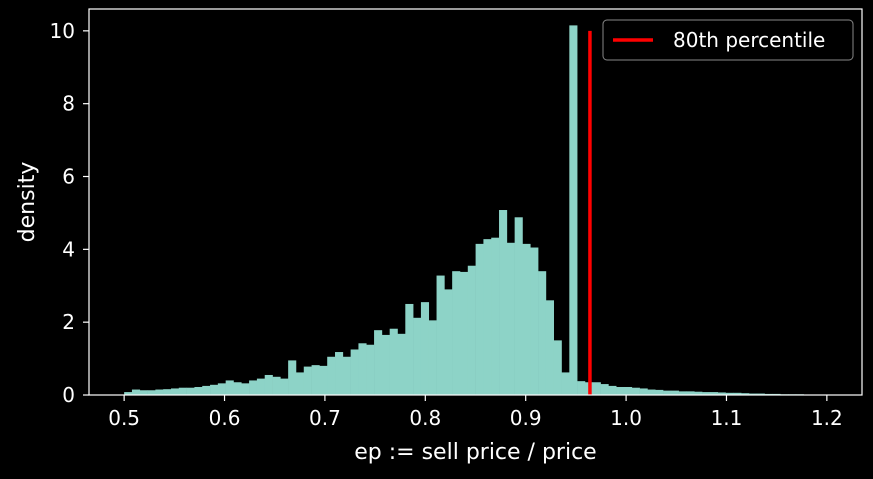 This screenshot has height=479, width=873. I want to click on y-tick-label: 2, so click(68, 322).